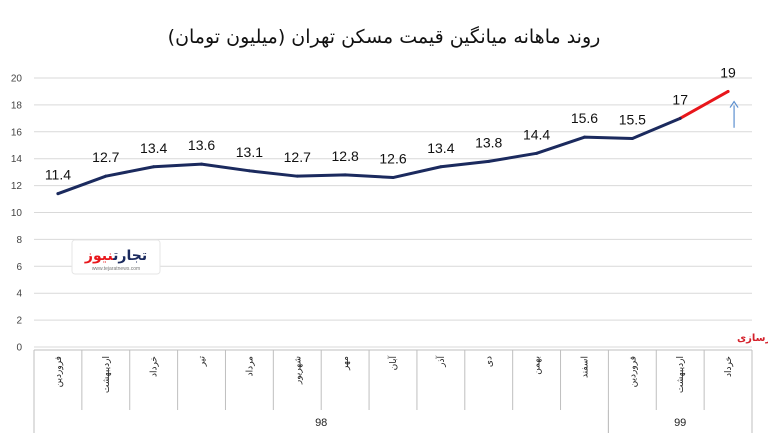 Image resolution: width=768 pixels, height=433 pixels. I want to click on svg-text: www.tejaratnews.com, so click(116, 269).